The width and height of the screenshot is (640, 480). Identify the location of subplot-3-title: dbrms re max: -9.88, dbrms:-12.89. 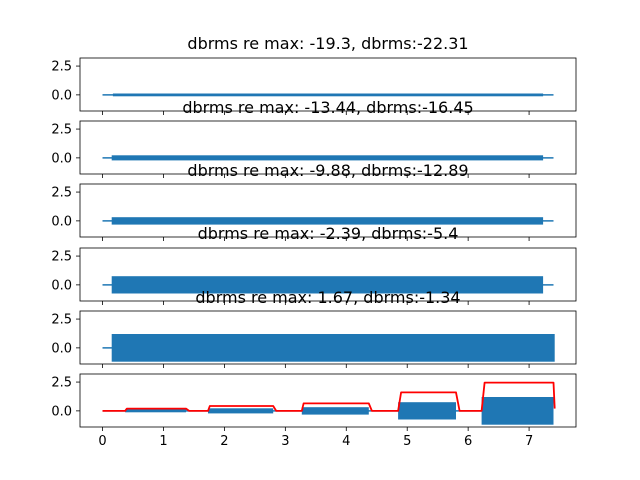
(327, 170).